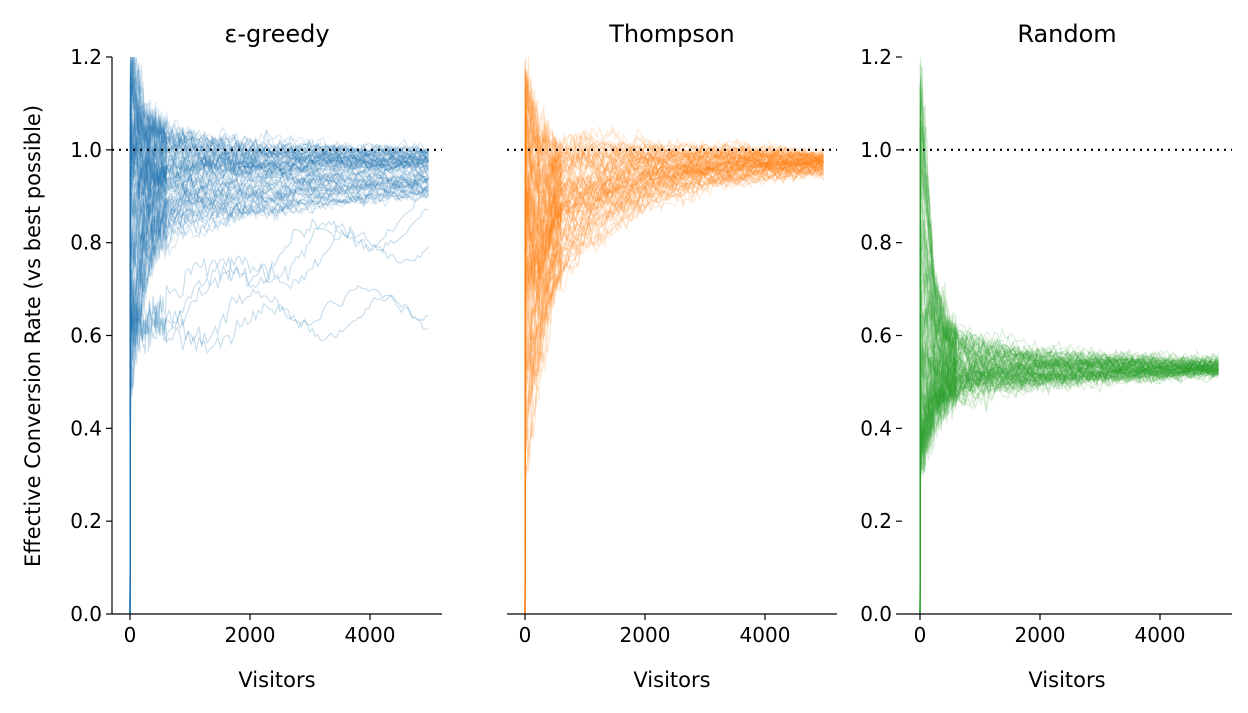 Image resolution: width=1248 pixels, height=713 pixels. Describe the element at coordinates (86, 57) in the screenshot. I see `y-tick-label: 1.2` at that location.